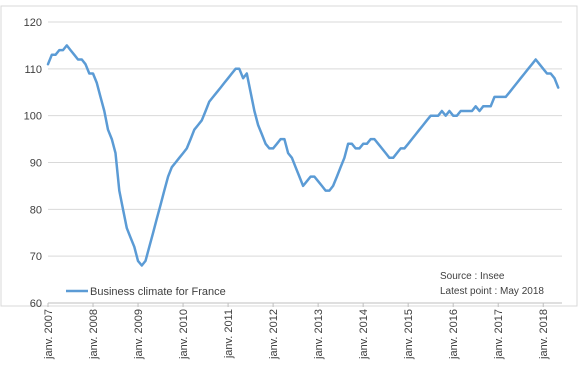  What do you see at coordinates (33, 23) in the screenshot?
I see `y-tick-label: 120` at bounding box center [33, 23].